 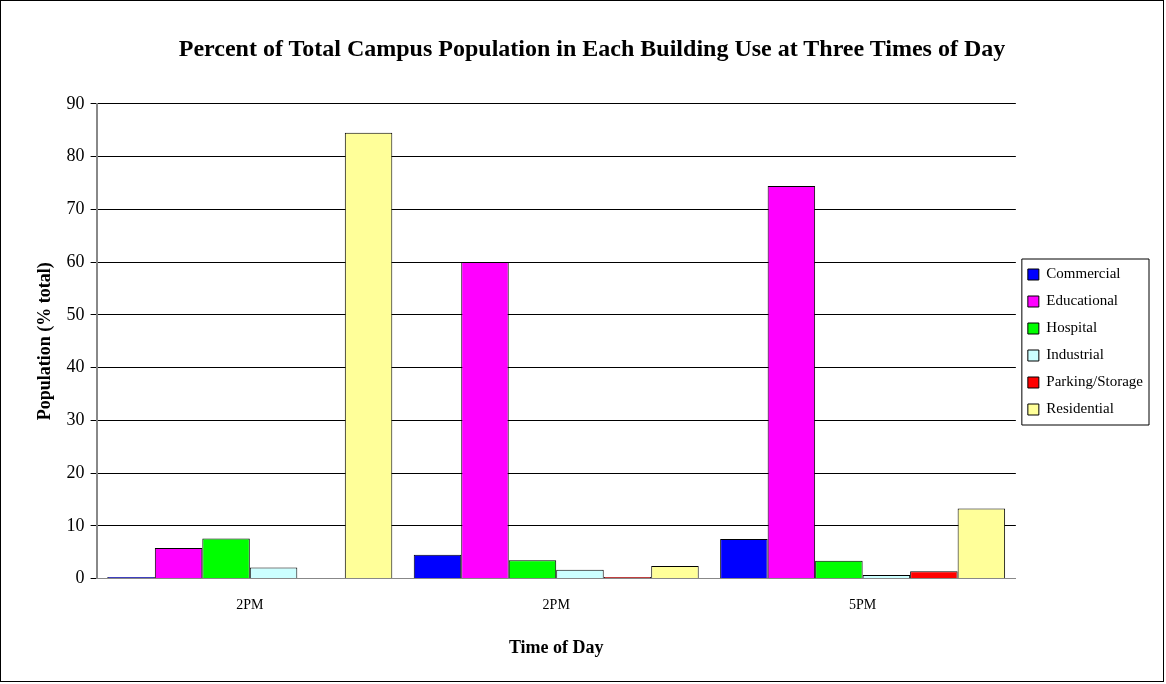 I want to click on y-tick-label: 30, so click(x=75, y=419).